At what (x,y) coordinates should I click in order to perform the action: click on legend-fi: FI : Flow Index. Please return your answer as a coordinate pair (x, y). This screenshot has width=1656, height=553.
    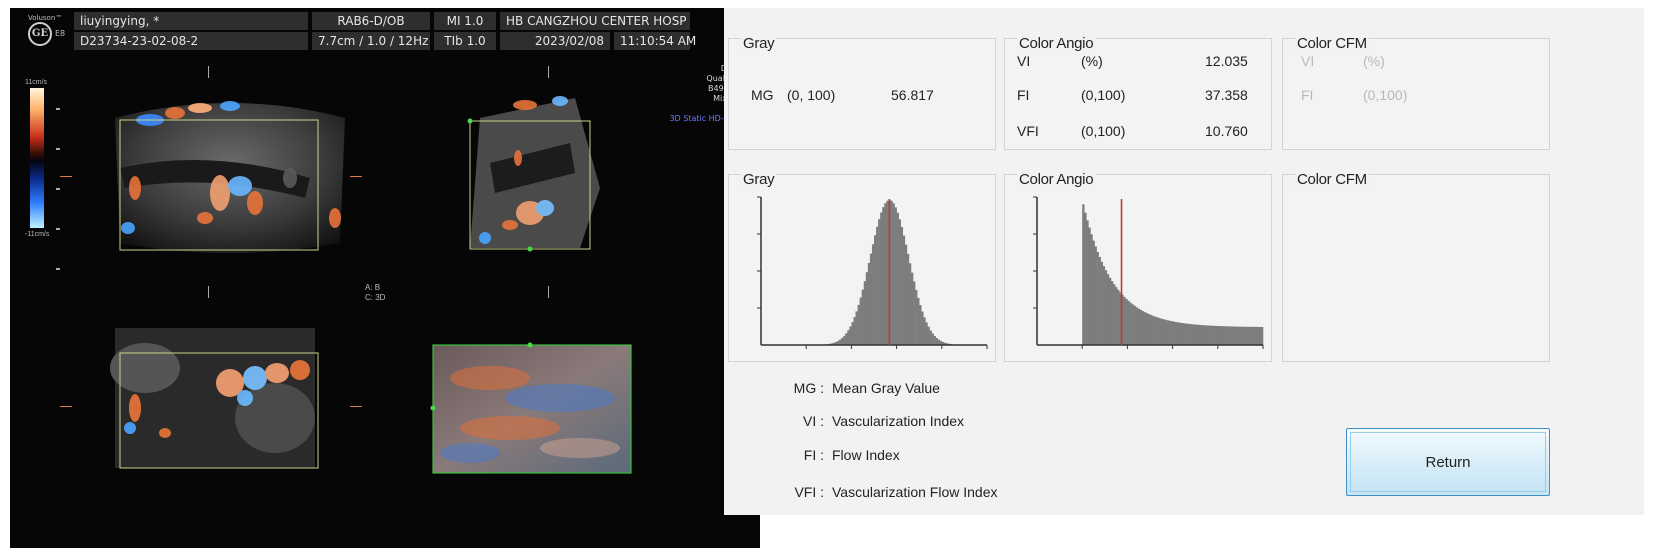
    Looking at the image, I should click on (832, 455).